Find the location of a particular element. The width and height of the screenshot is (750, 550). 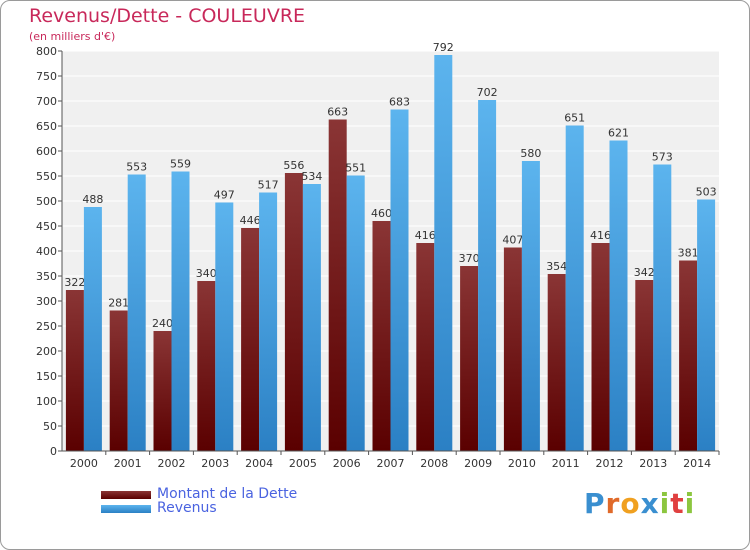

y-tick-label: 0 is located at coordinates (53, 451).